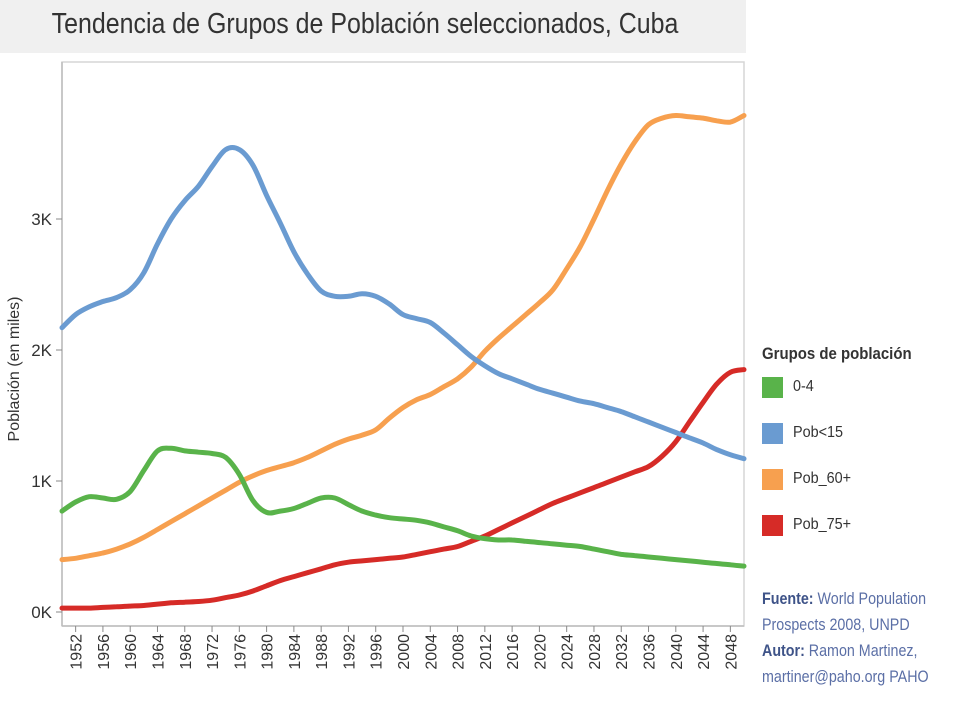 This screenshot has height=720, width=960. I want to click on x-tick-label-2004: 2004, so click(431, 652).